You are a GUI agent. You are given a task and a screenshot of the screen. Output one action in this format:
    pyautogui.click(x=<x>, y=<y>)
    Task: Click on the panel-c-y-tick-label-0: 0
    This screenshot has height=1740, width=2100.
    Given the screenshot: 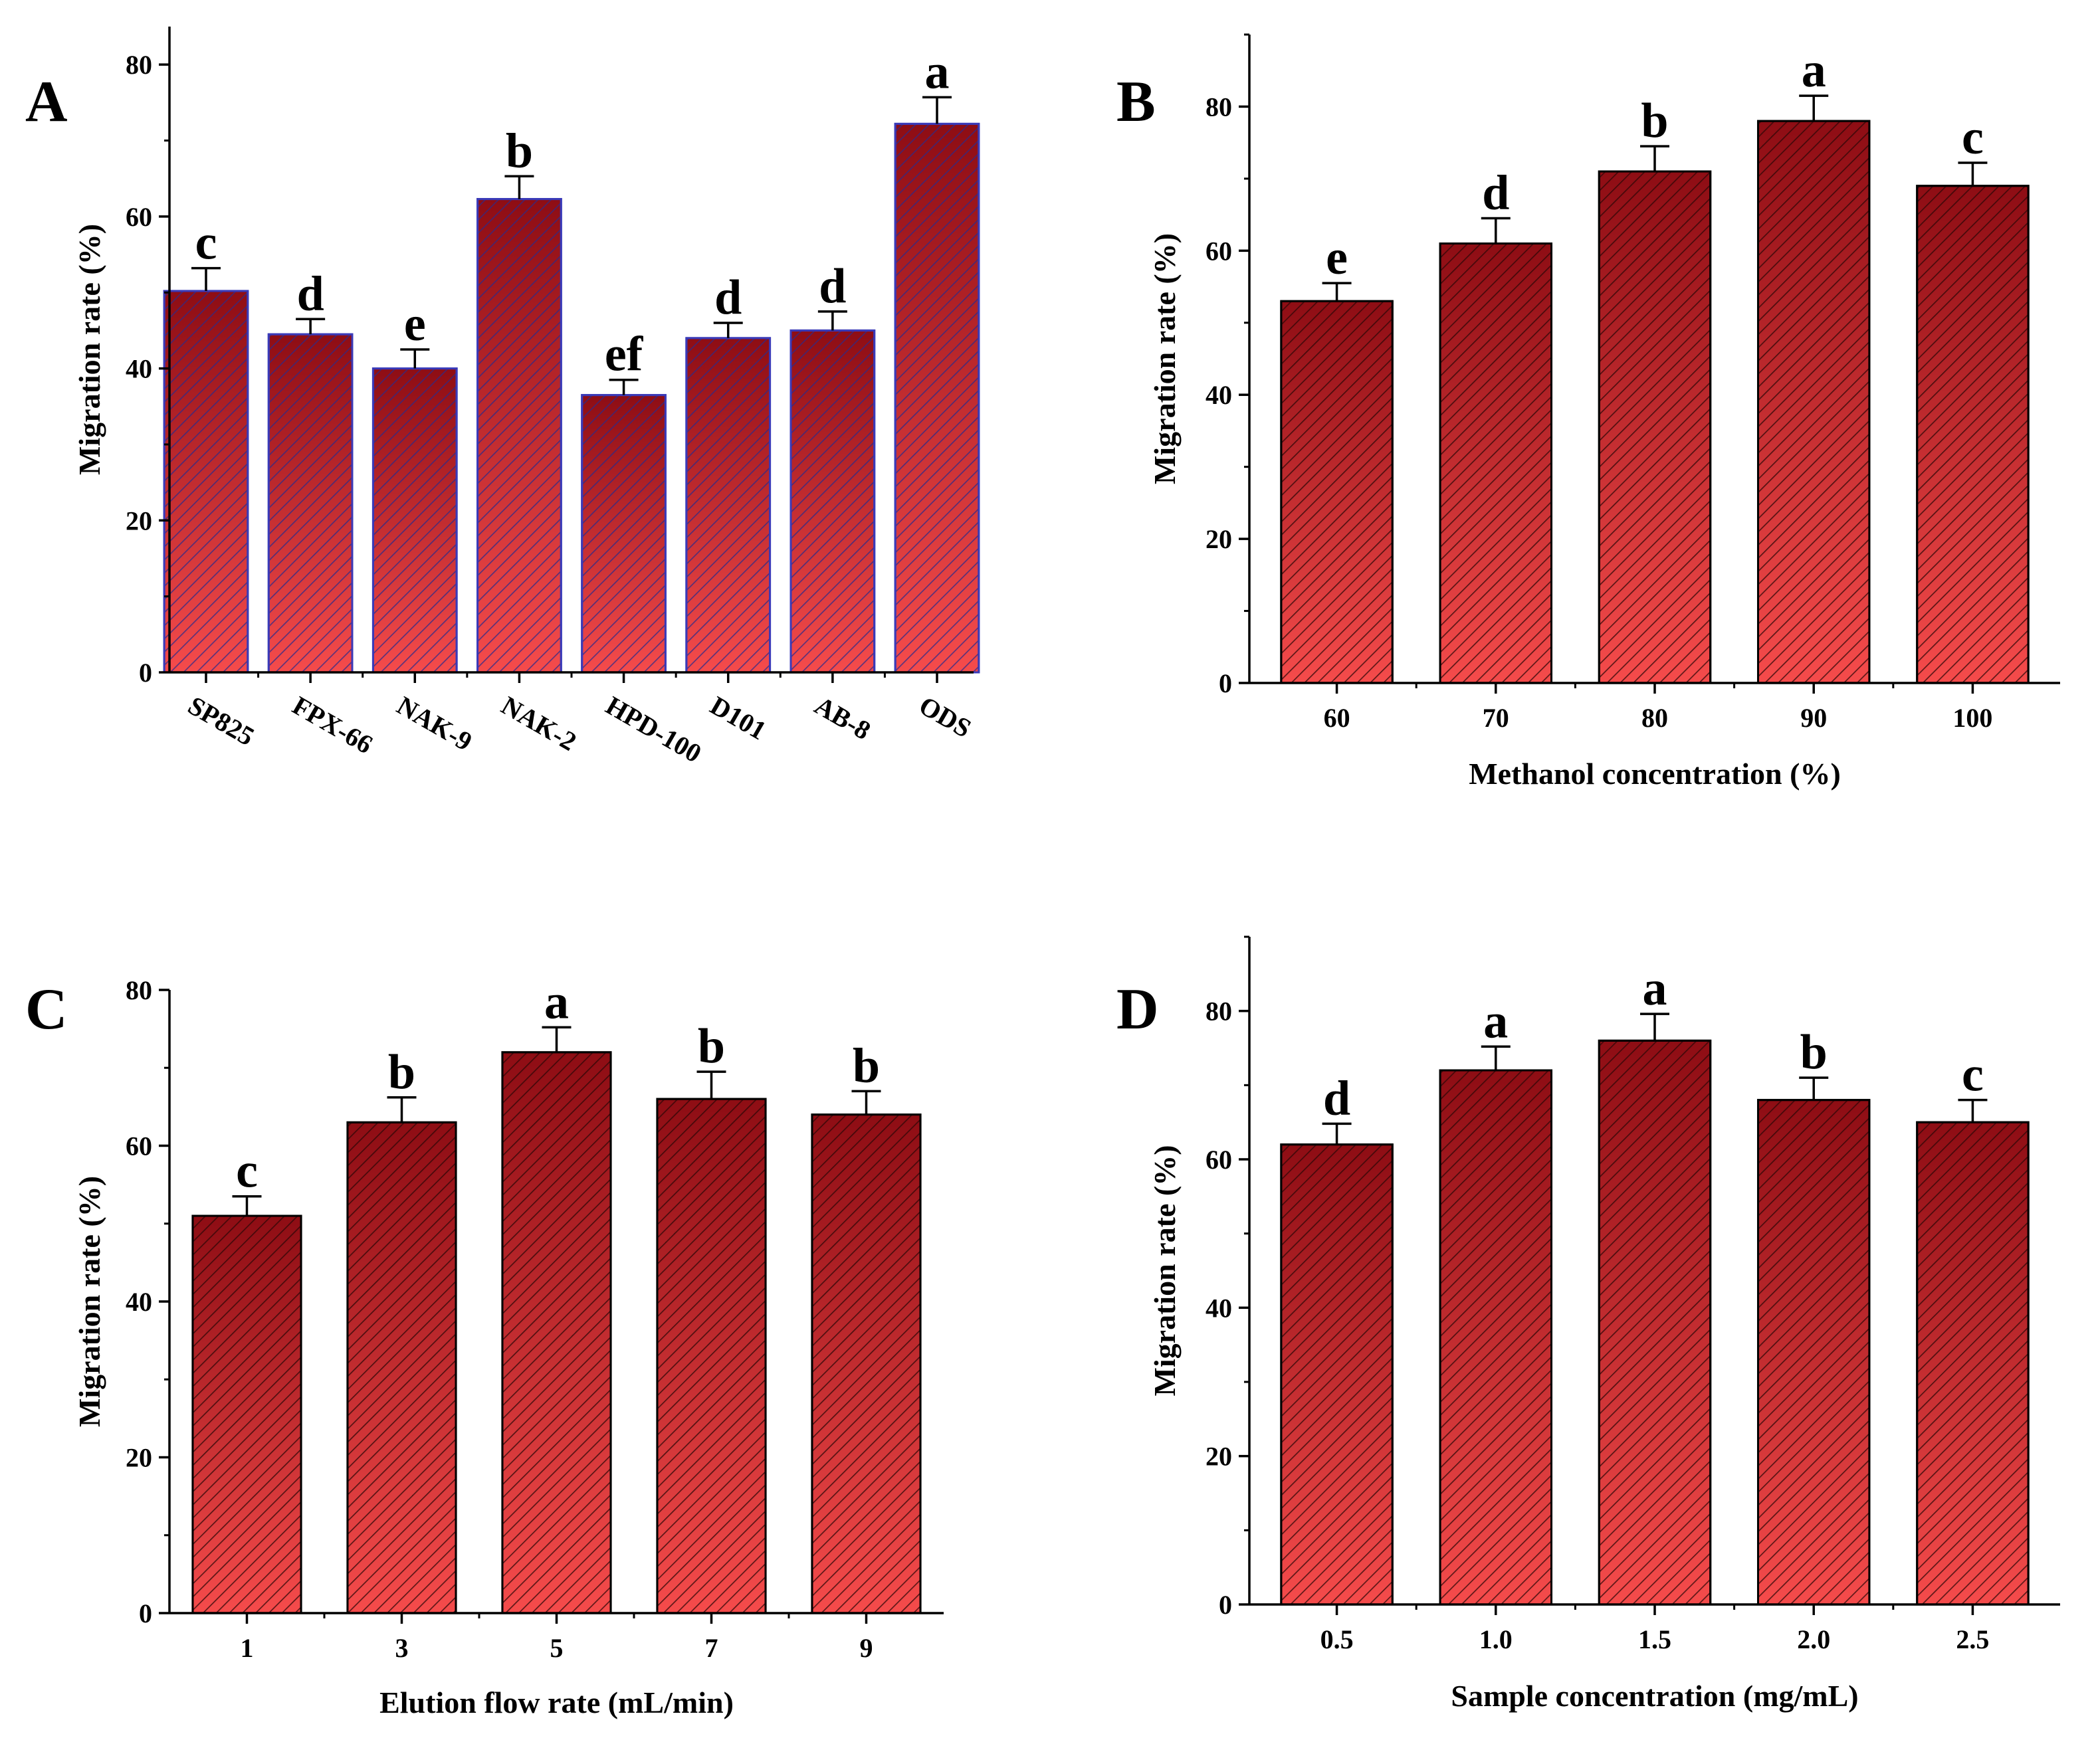 What is the action you would take?
    pyautogui.click(x=145, y=1613)
    